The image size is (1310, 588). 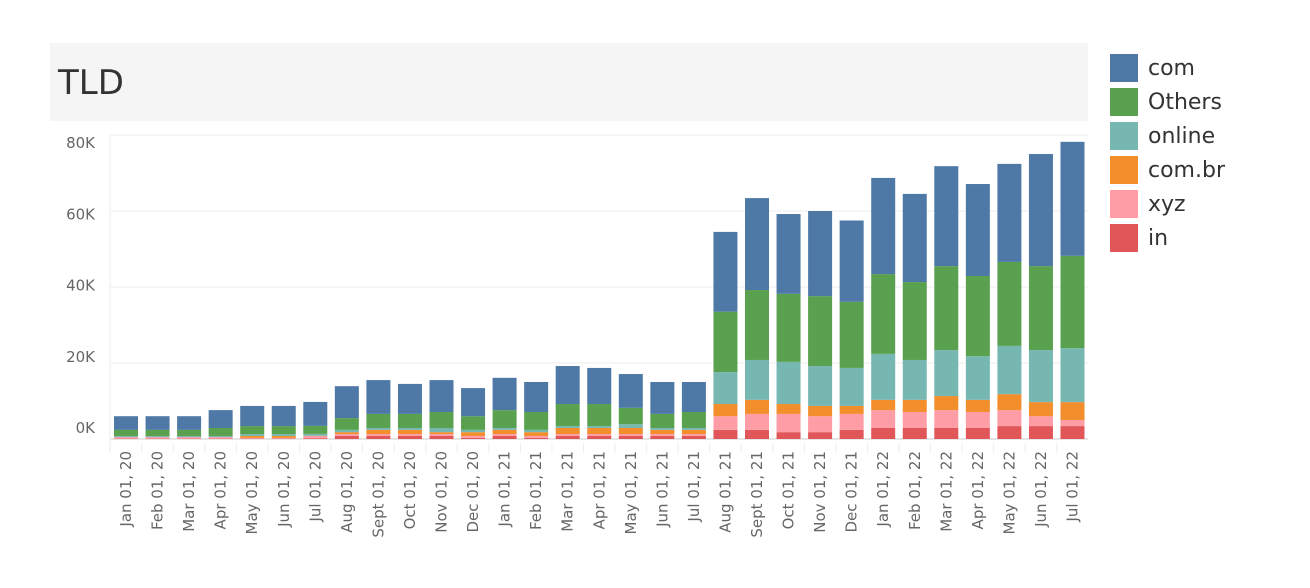 What do you see at coordinates (978, 490) in the screenshot?
I see `x-tick-label: Apr 01, 22` at bounding box center [978, 490].